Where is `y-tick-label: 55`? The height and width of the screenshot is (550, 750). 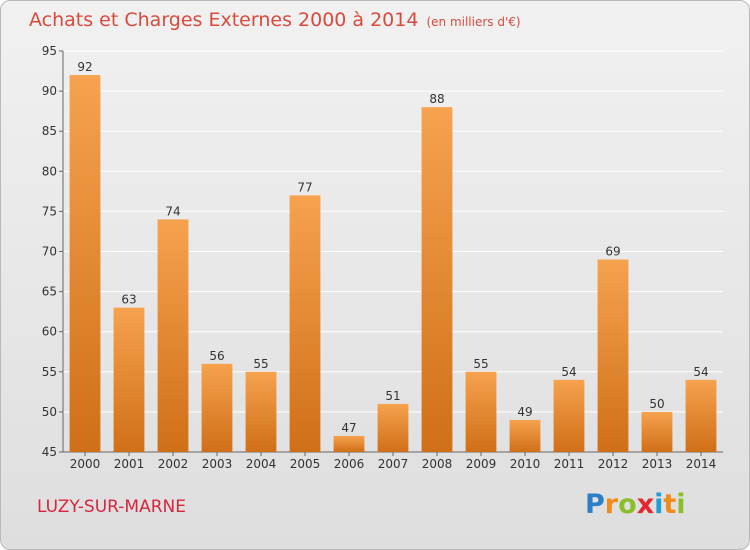 y-tick-label: 55 is located at coordinates (49, 372).